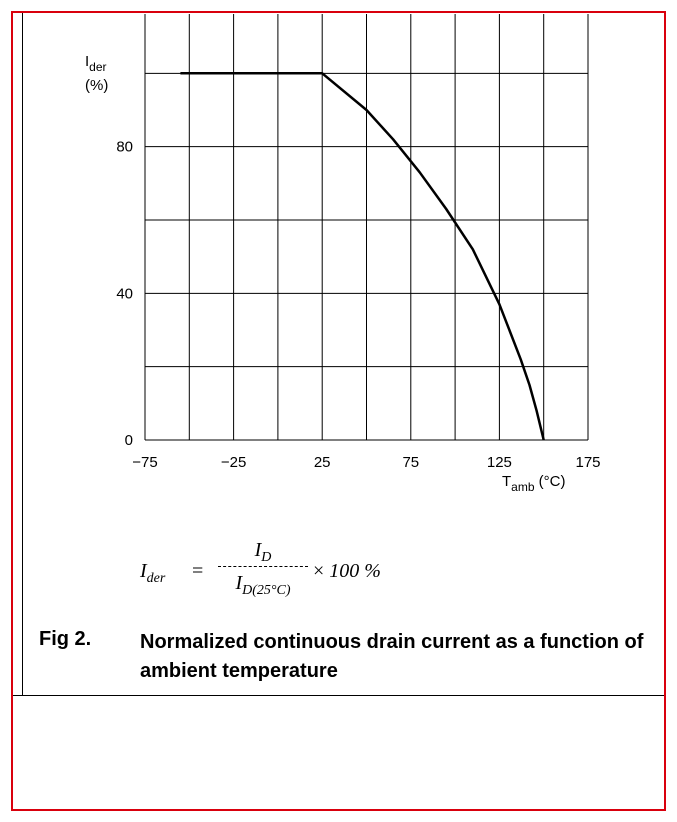  Describe the element at coordinates (534, 483) in the screenshot. I see `x-axis-label: Tamb (°C)` at that location.